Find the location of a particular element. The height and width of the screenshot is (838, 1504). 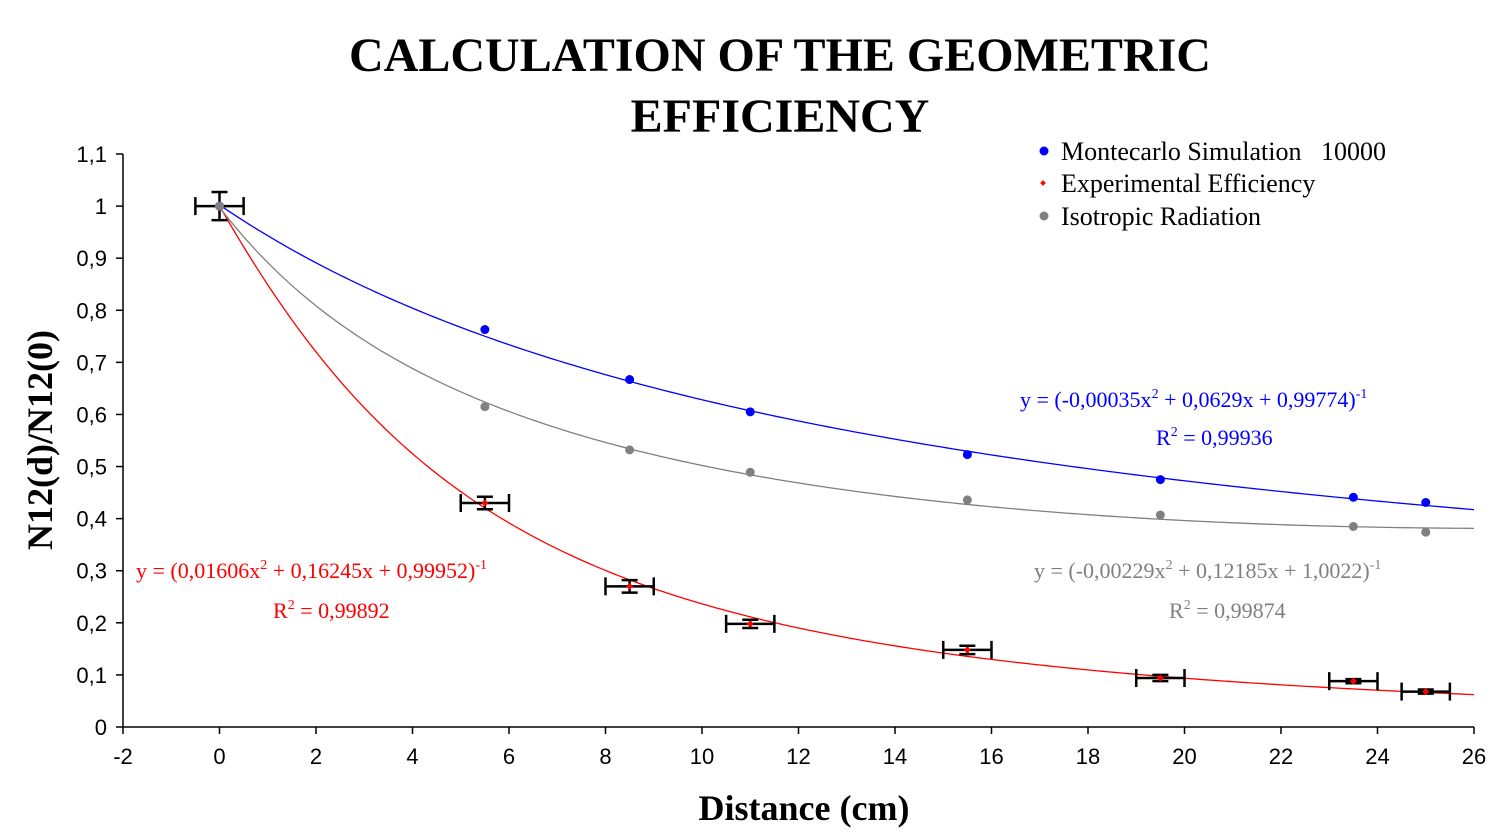

x-axis-label: Distance (cm) is located at coordinates (804, 808).